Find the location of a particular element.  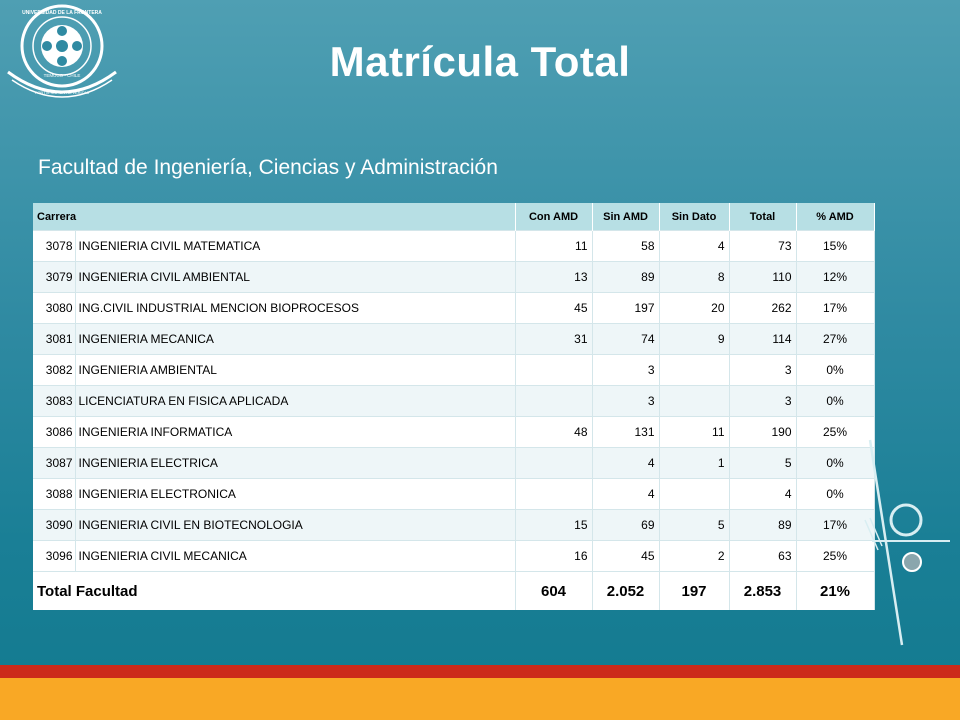

cell-code: 3080 is located at coordinates (54, 308).